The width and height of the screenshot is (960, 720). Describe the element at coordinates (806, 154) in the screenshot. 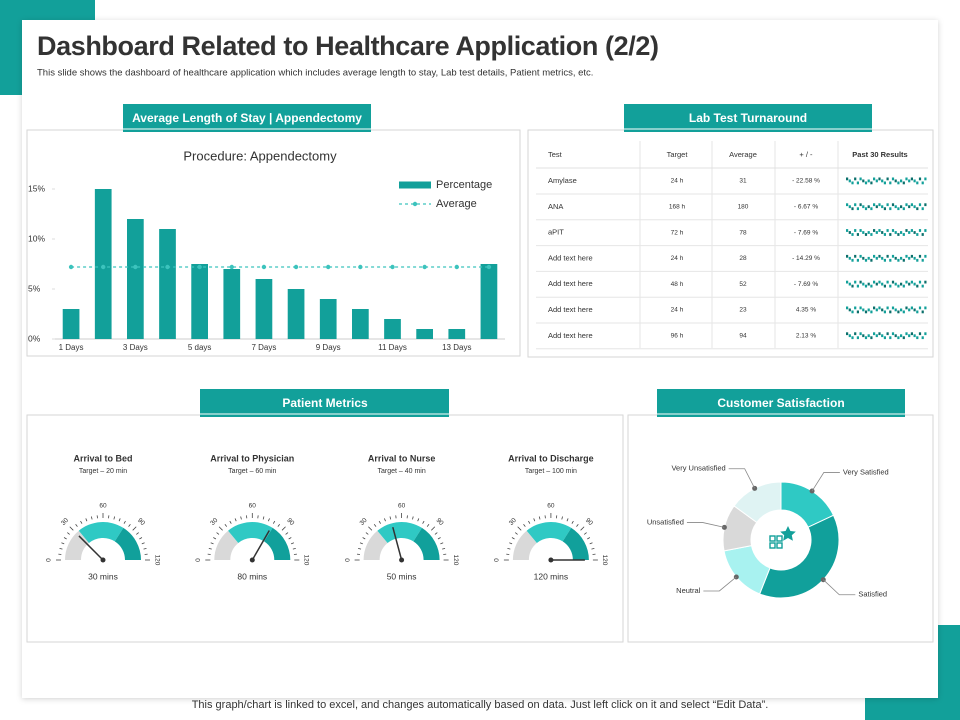

I see `table-header: + / -` at that location.